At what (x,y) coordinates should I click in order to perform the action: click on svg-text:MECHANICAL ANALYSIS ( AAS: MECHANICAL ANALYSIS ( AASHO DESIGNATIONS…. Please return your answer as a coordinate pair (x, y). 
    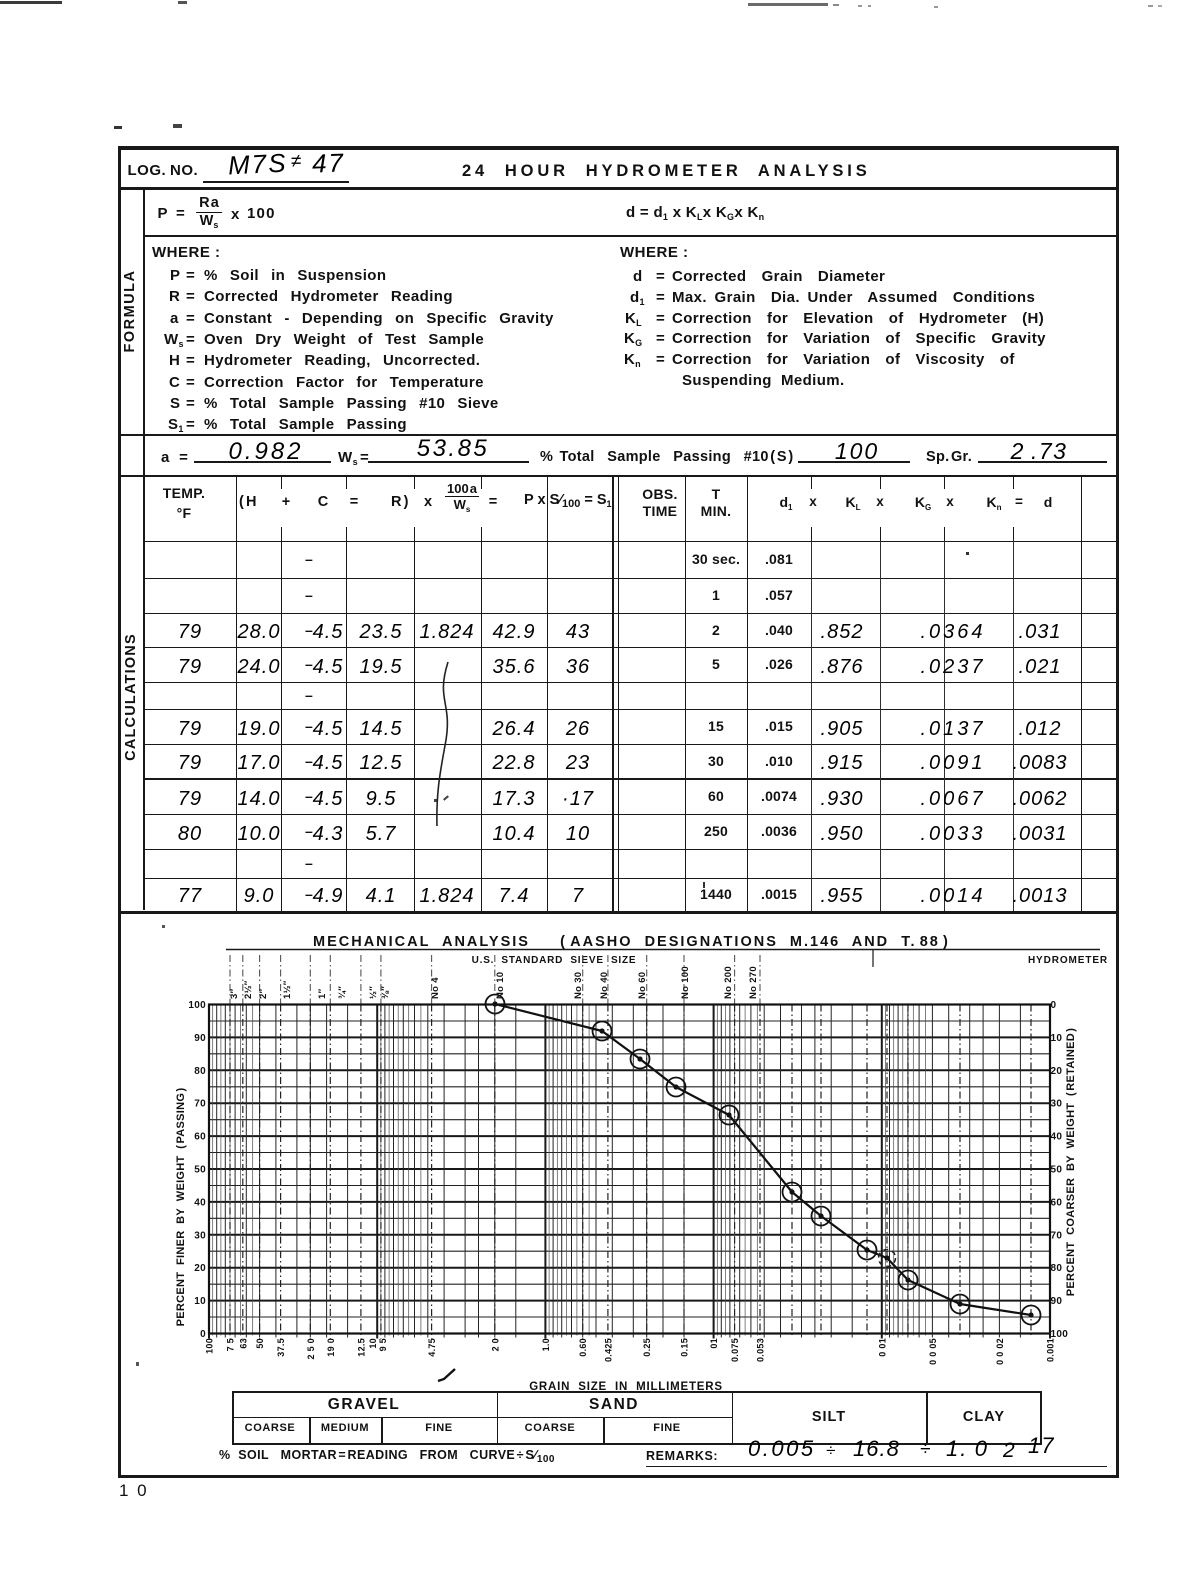
    Looking at the image, I should click on (631, 942).